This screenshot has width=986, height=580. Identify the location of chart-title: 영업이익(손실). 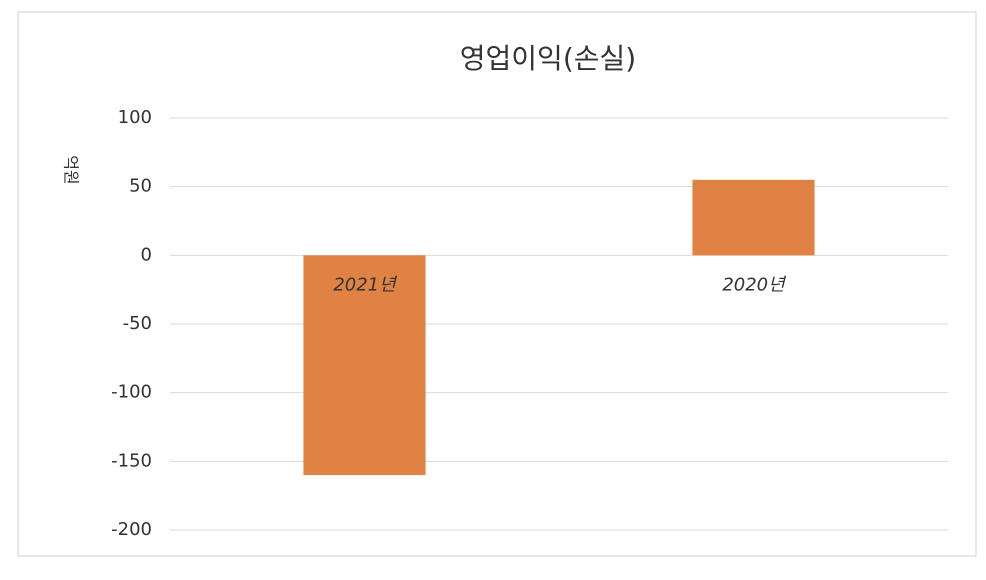
(548, 58).